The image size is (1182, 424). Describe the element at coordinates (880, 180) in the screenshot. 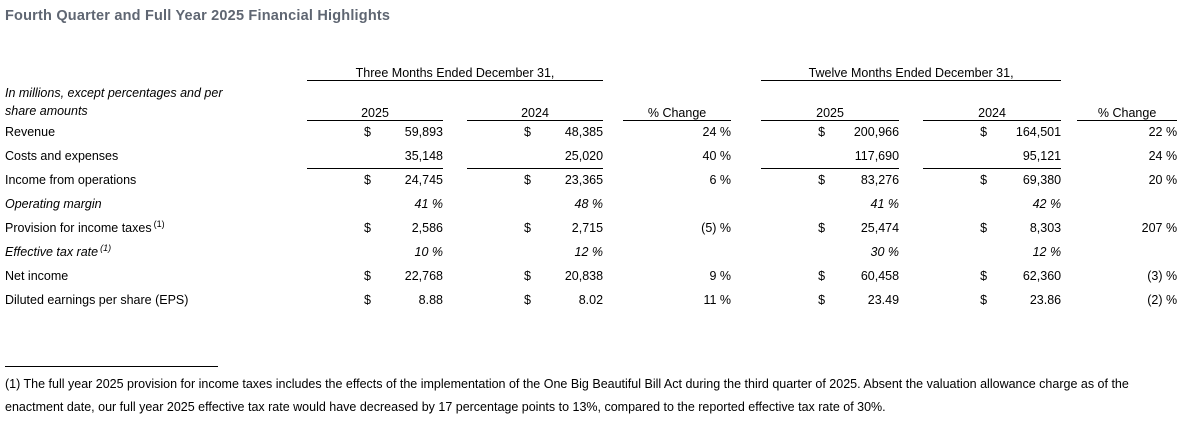

I see `value-cell: 83,276` at that location.